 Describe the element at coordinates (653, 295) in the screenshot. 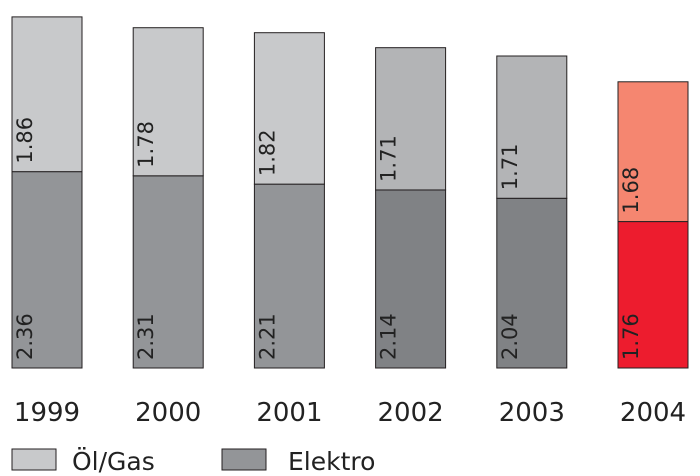

I see `bar-elektro-2004` at that location.